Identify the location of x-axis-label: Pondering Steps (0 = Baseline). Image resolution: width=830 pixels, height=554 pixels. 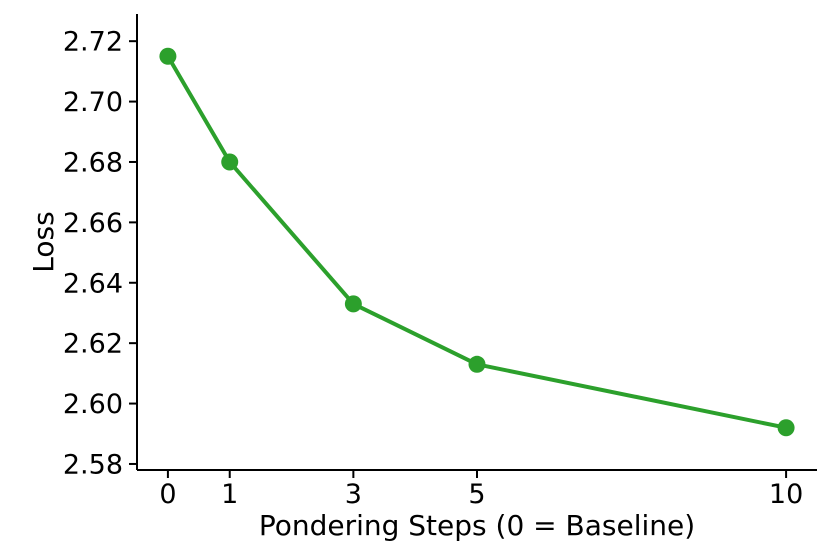
(477, 525).